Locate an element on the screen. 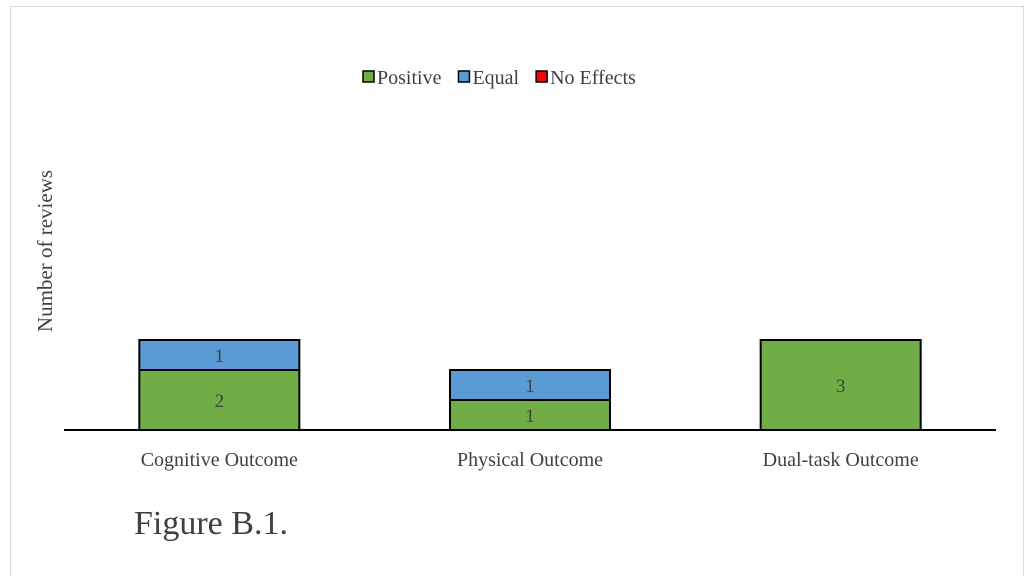 Image resolution: width=1026 pixels, height=576 pixels. x-tick-label: Cognitive Outcome is located at coordinates (219, 460).